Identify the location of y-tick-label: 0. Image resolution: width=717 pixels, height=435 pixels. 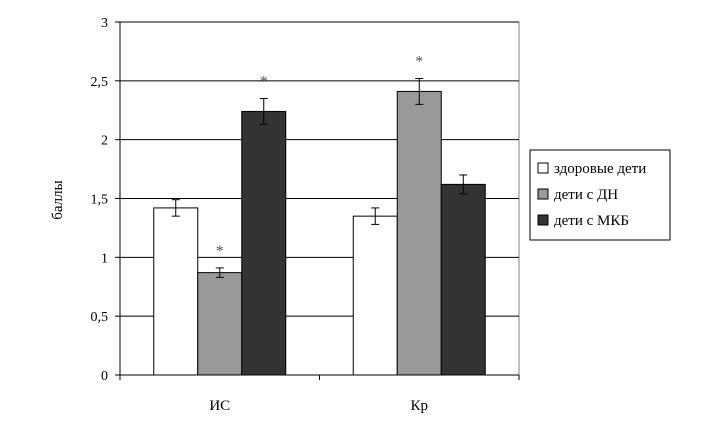
(104, 376).